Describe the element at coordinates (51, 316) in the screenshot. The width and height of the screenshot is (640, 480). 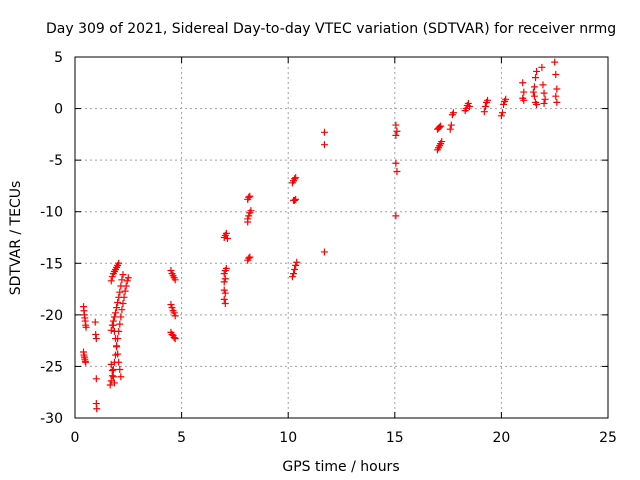
I see `y-tick-label: -20` at that location.